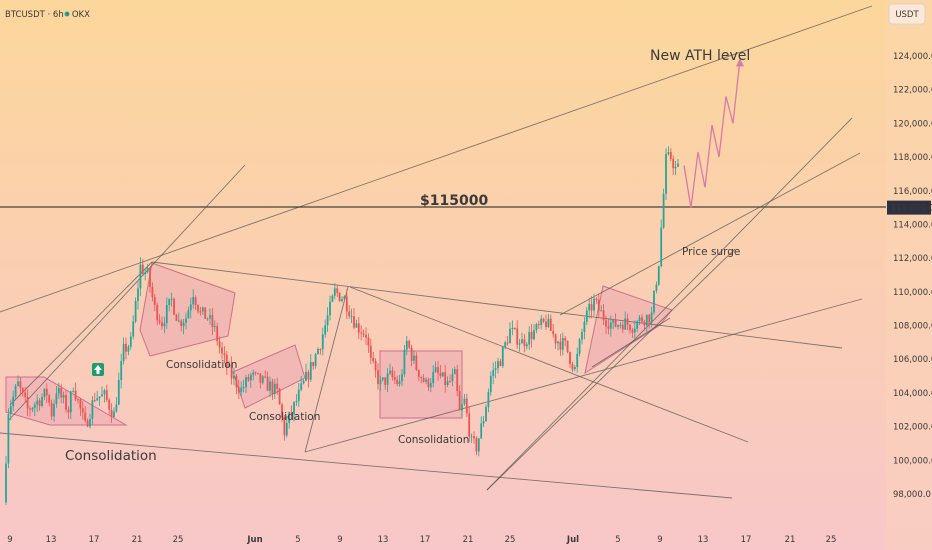  What do you see at coordinates (659, 540) in the screenshot?
I see `x-tick-label: 9` at bounding box center [659, 540].